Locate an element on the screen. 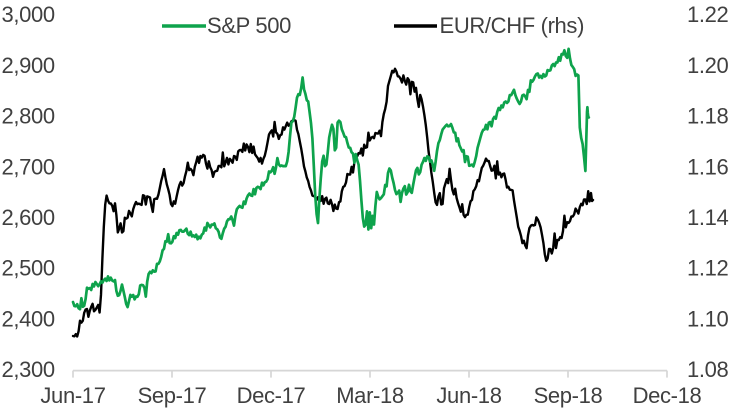 Image resolution: width=730 pixels, height=419 pixels. svg-text: 2,300 is located at coordinates (28, 369).